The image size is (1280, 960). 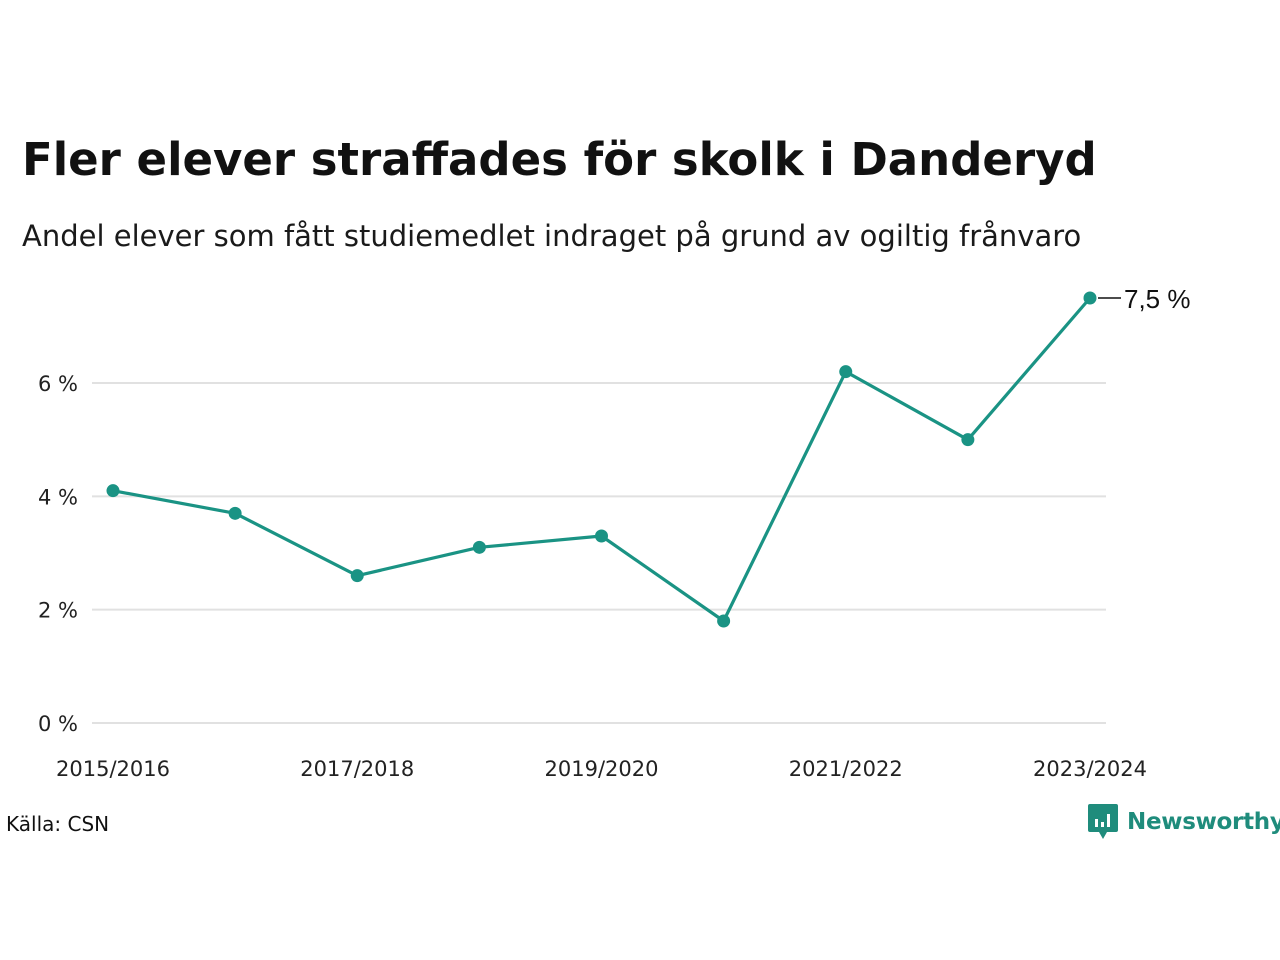 I want to click on data-point-2019-2020, so click(x=601, y=536).